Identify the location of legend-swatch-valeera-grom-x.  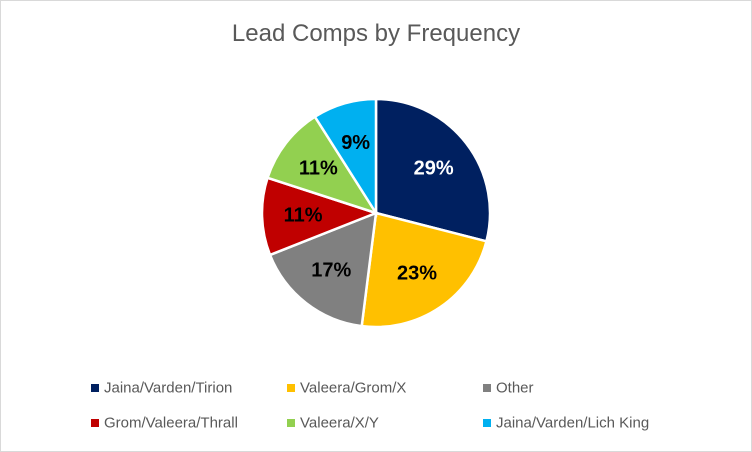
(291, 388).